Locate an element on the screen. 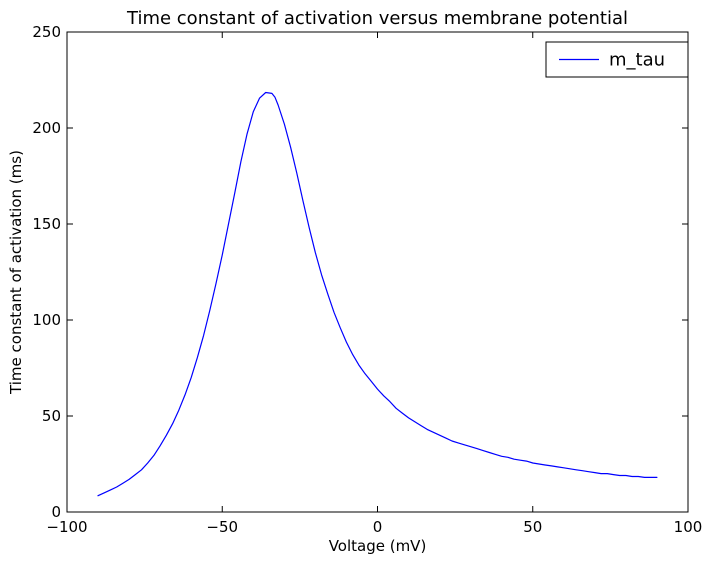 This screenshot has width=711, height=564. y-tick-label: 150 is located at coordinates (46, 224).